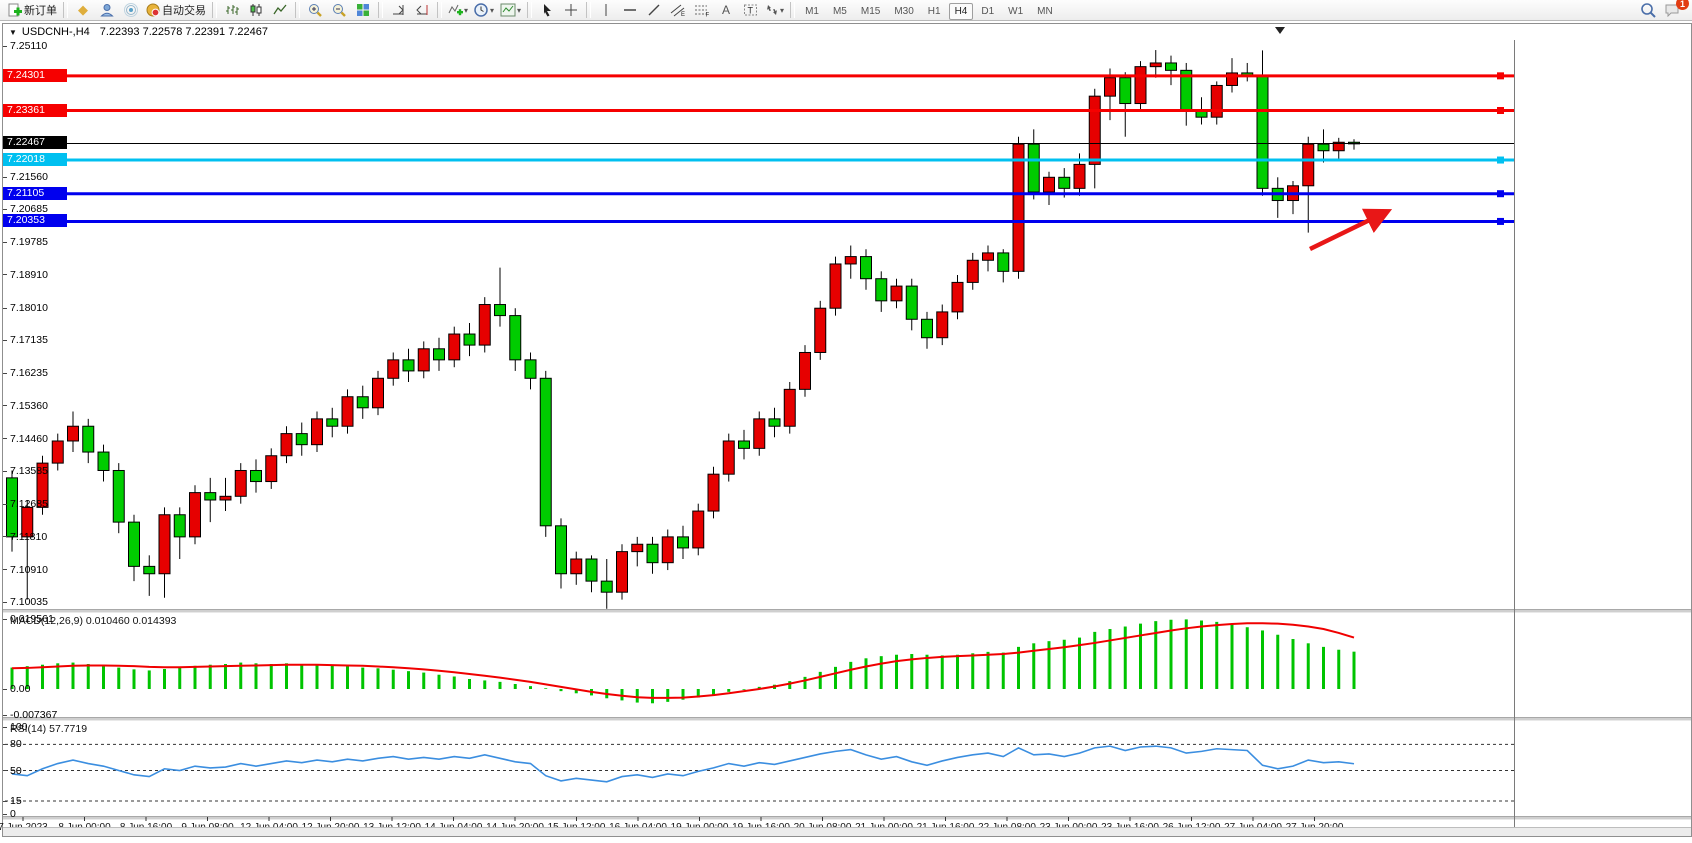  I want to click on timeframe-group: M1 M5 M15 M30 H1 H4 D1 W1 MN, so click(929, 10).